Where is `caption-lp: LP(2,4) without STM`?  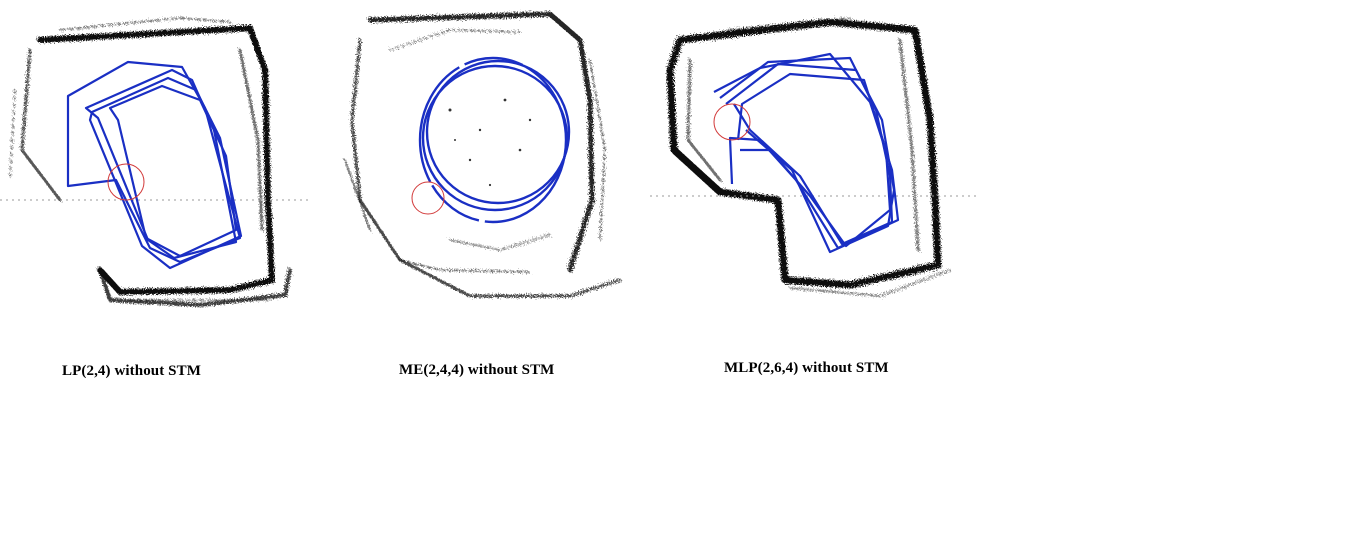 caption-lp: LP(2,4) without STM is located at coordinates (131, 371).